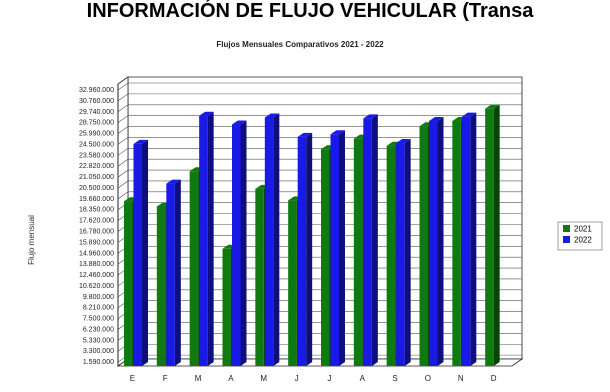  I want to click on legend-label: 2021, so click(583, 229).